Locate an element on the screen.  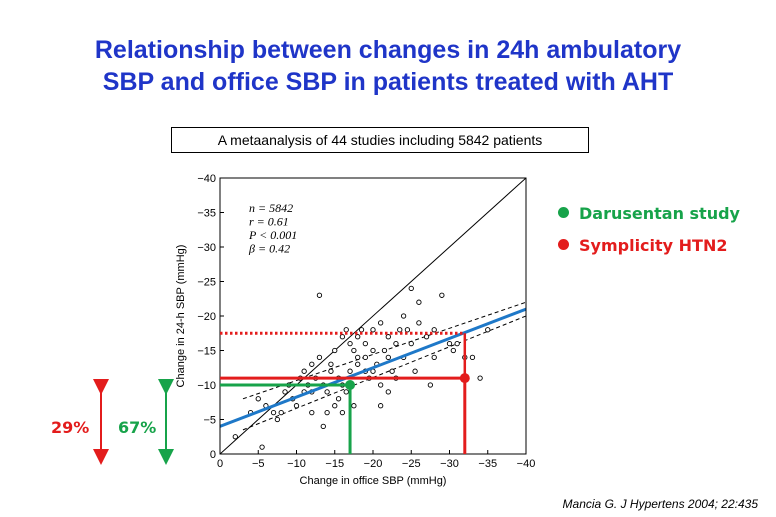
regression-line is located at coordinates (373, 367).